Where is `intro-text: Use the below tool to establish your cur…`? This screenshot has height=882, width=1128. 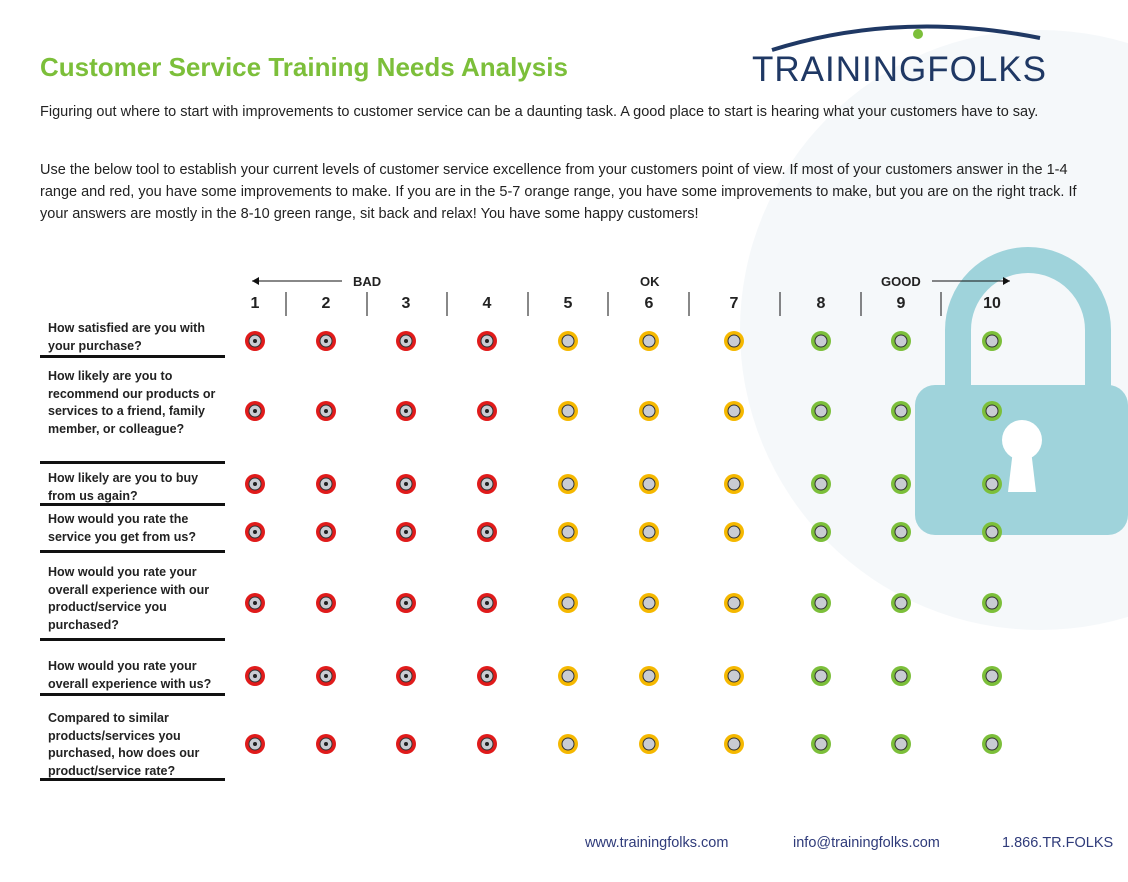
intro-text: Use the below tool to establish your cur… is located at coordinates (558, 192).